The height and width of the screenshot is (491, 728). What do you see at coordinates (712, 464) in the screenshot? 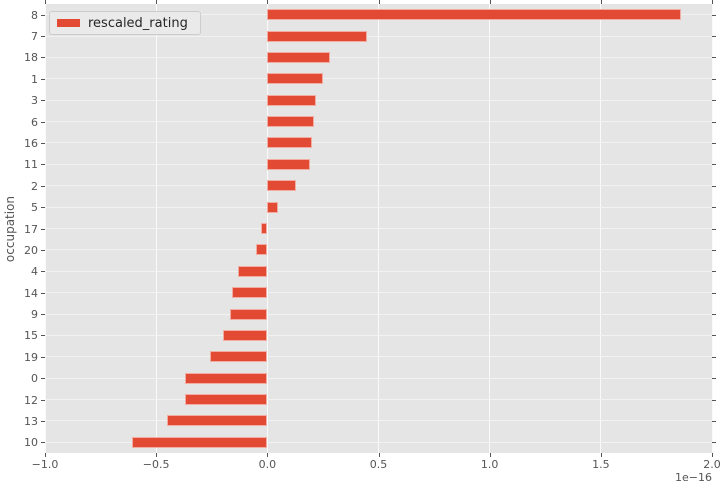
I see `x-tick-label: 2.0` at bounding box center [712, 464].